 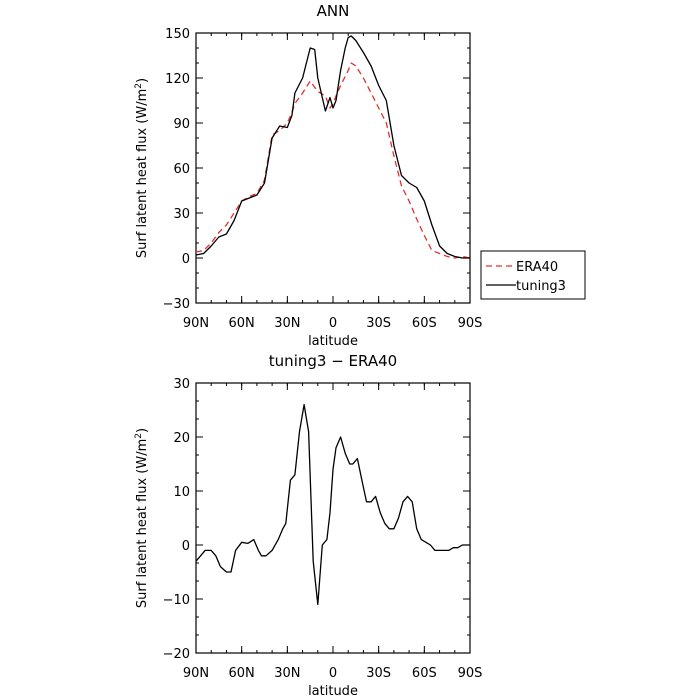 I want to click on y-tick-label: −10, so click(x=176, y=600).